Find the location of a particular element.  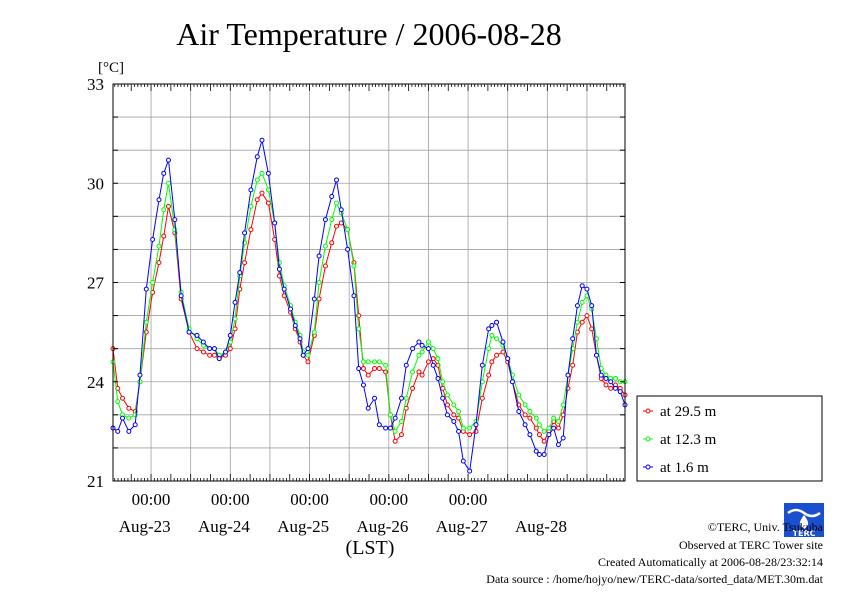

observed-text: Observed at TERC Tower site is located at coordinates (751, 545).